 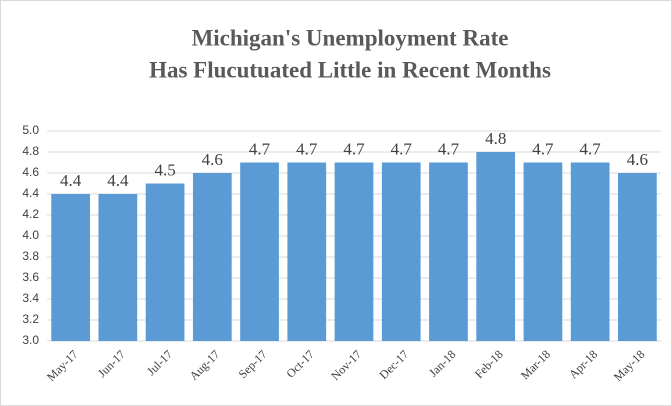 I want to click on y-tick-label: 3.6, so click(x=30, y=277).